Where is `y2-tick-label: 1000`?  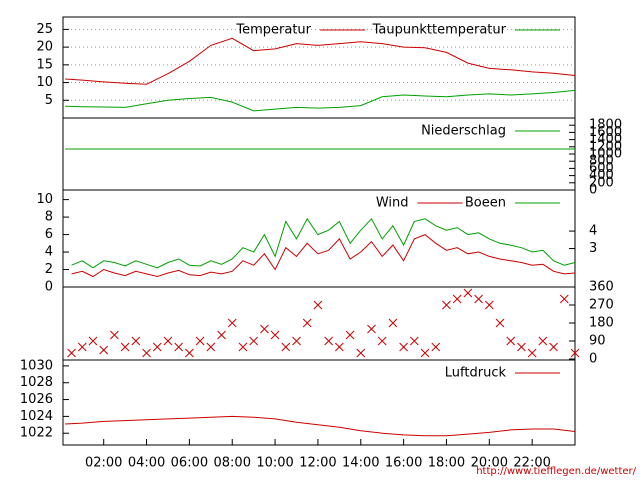 y2-tick-label: 1000 is located at coordinates (605, 154).